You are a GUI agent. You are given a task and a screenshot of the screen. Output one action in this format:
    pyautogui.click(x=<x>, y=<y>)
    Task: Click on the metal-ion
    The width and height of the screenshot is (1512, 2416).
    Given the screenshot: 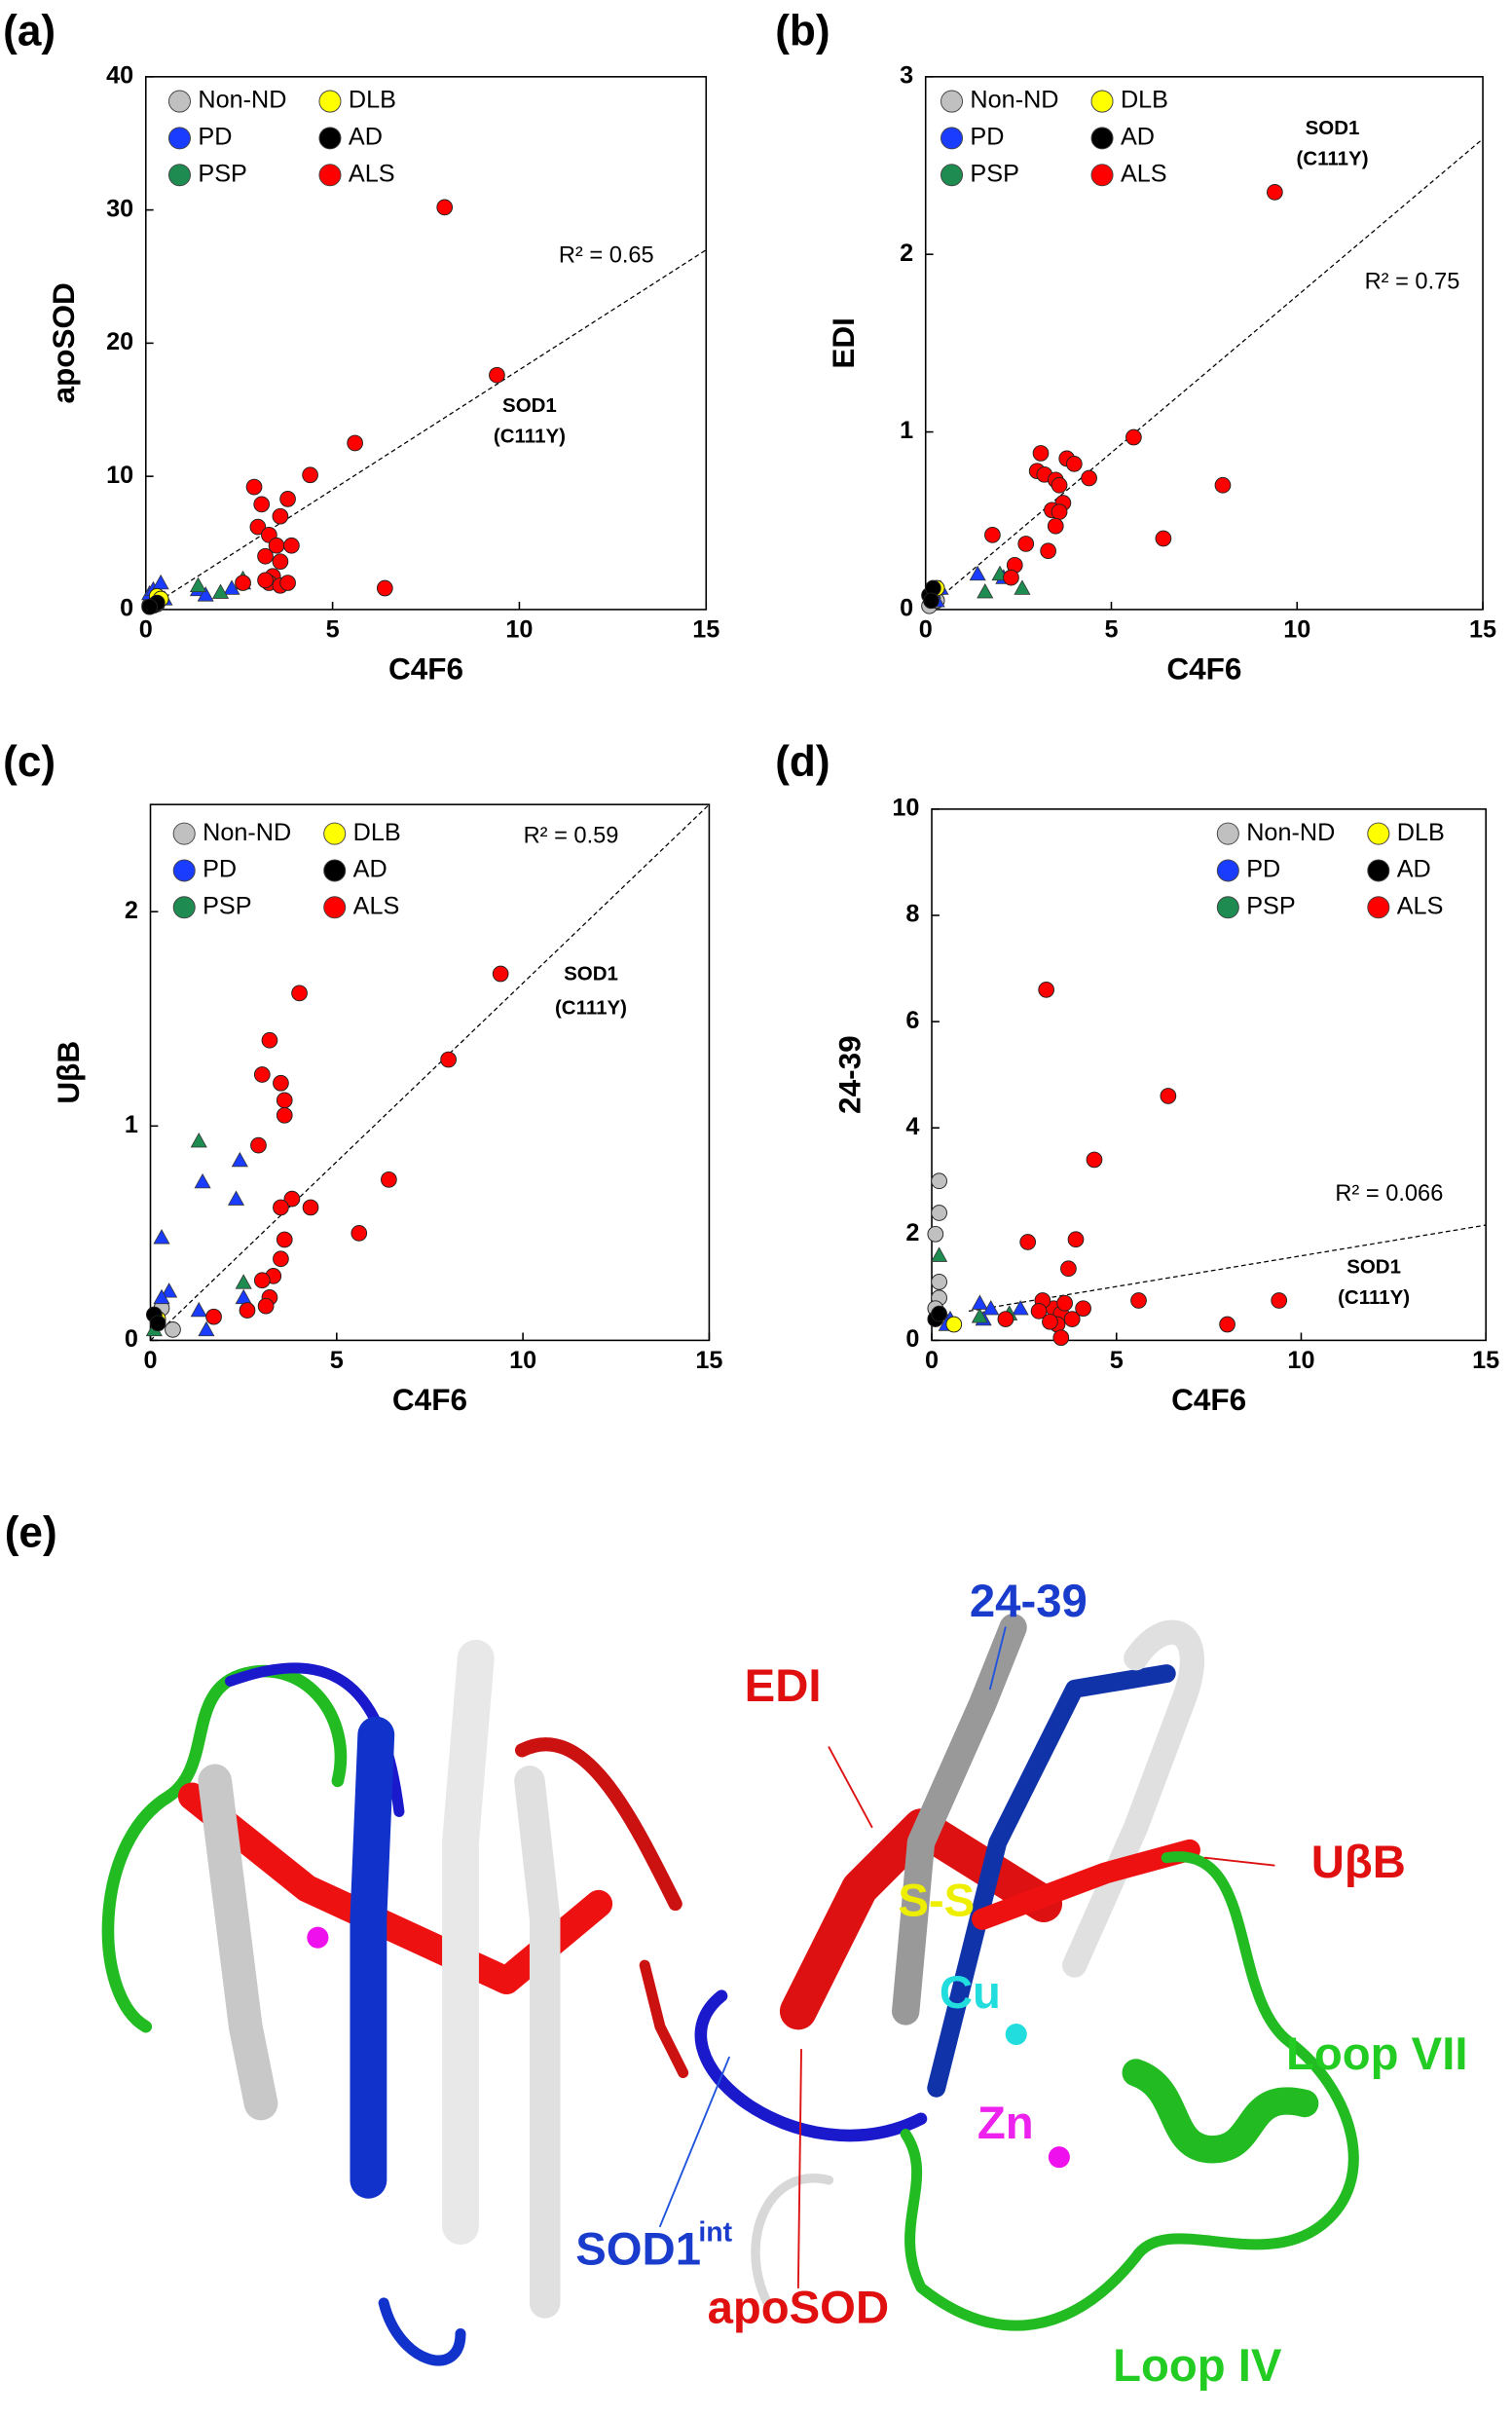 What is the action you would take?
    pyautogui.click(x=1016, y=2035)
    